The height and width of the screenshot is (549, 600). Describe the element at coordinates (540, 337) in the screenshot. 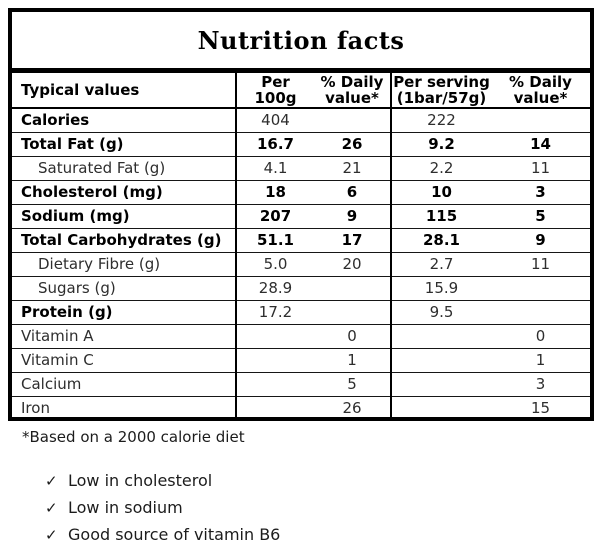

I see `cell-daily-serving: 0` at that location.